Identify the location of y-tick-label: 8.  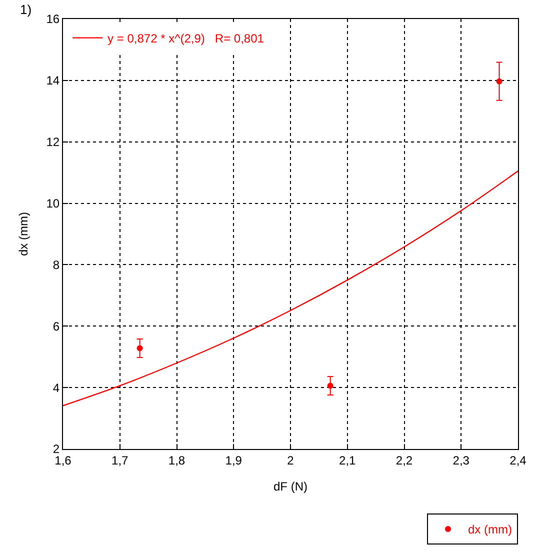
(56, 265).